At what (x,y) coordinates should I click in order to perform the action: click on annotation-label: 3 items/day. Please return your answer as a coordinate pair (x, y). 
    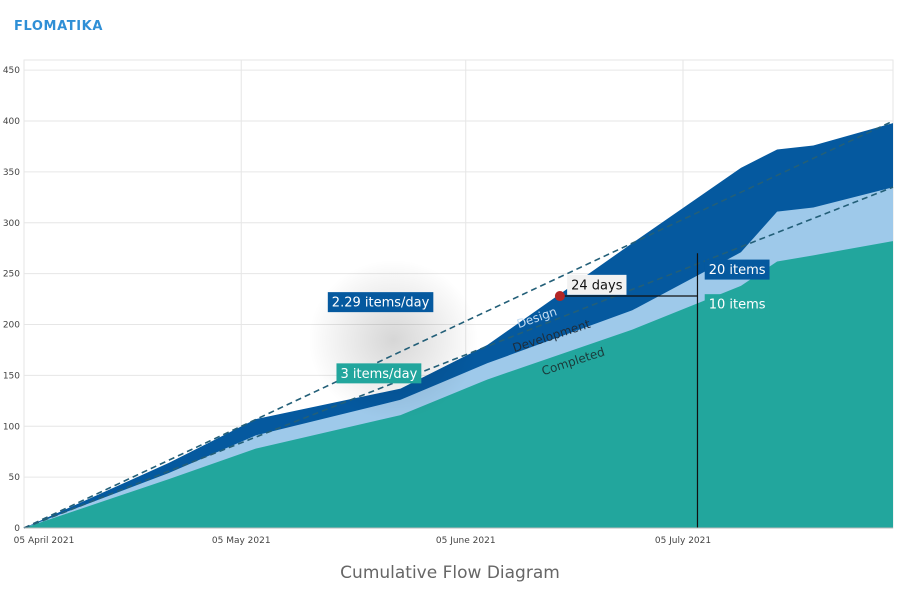
    Looking at the image, I should click on (379, 373).